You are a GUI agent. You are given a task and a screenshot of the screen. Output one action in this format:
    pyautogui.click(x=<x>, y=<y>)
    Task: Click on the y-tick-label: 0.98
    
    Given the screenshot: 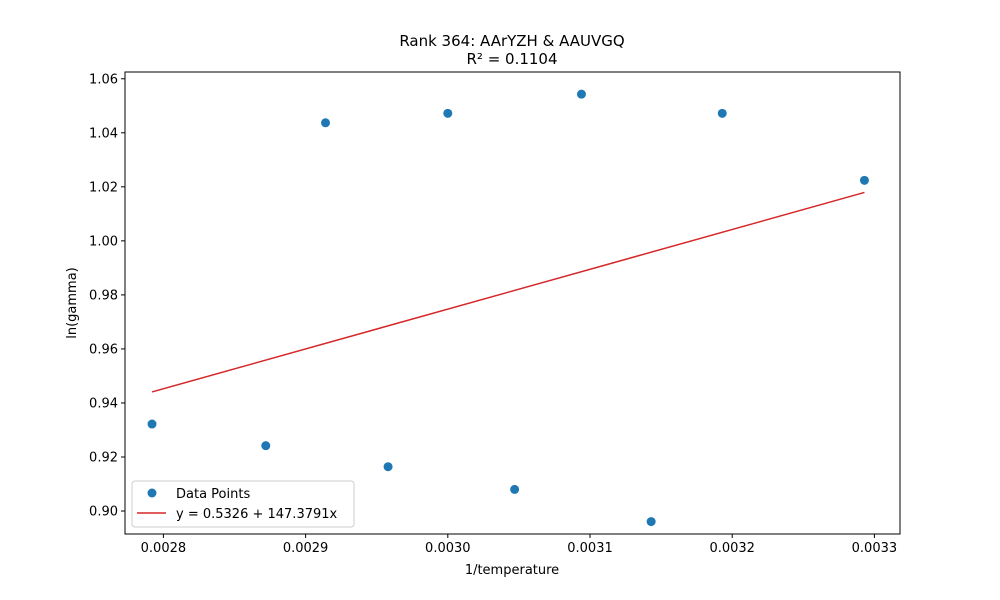 What is the action you would take?
    pyautogui.click(x=103, y=295)
    